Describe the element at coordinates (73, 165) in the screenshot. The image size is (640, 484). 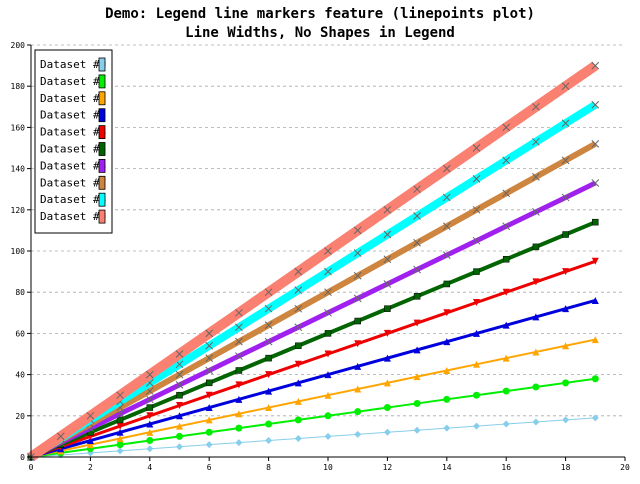
I see `legend-label-6: Dataset #6` at that location.